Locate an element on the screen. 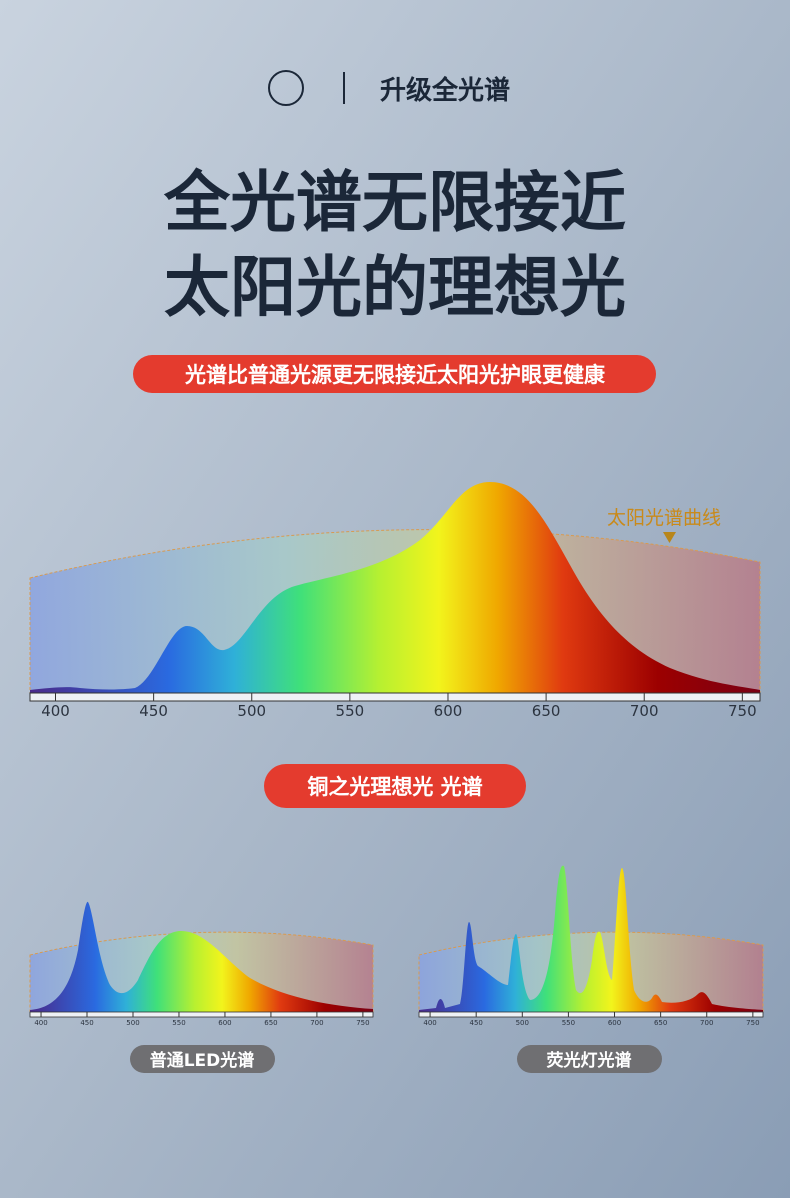  annotation: 太阳光谱曲线 is located at coordinates (664, 518).